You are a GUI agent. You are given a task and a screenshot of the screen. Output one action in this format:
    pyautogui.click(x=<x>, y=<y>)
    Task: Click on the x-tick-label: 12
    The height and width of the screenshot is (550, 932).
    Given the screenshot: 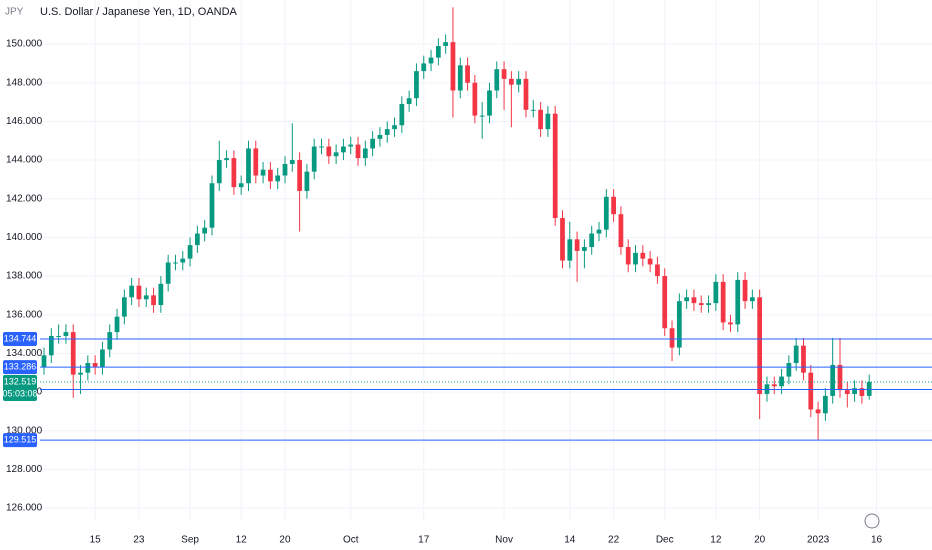 What is the action you would take?
    pyautogui.click(x=716, y=540)
    